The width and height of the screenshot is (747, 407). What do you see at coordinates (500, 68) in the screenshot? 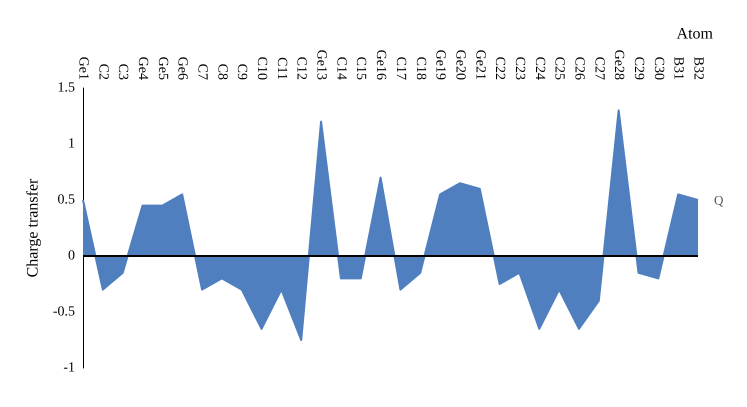
I see `x-tick-label: C22` at bounding box center [500, 68].